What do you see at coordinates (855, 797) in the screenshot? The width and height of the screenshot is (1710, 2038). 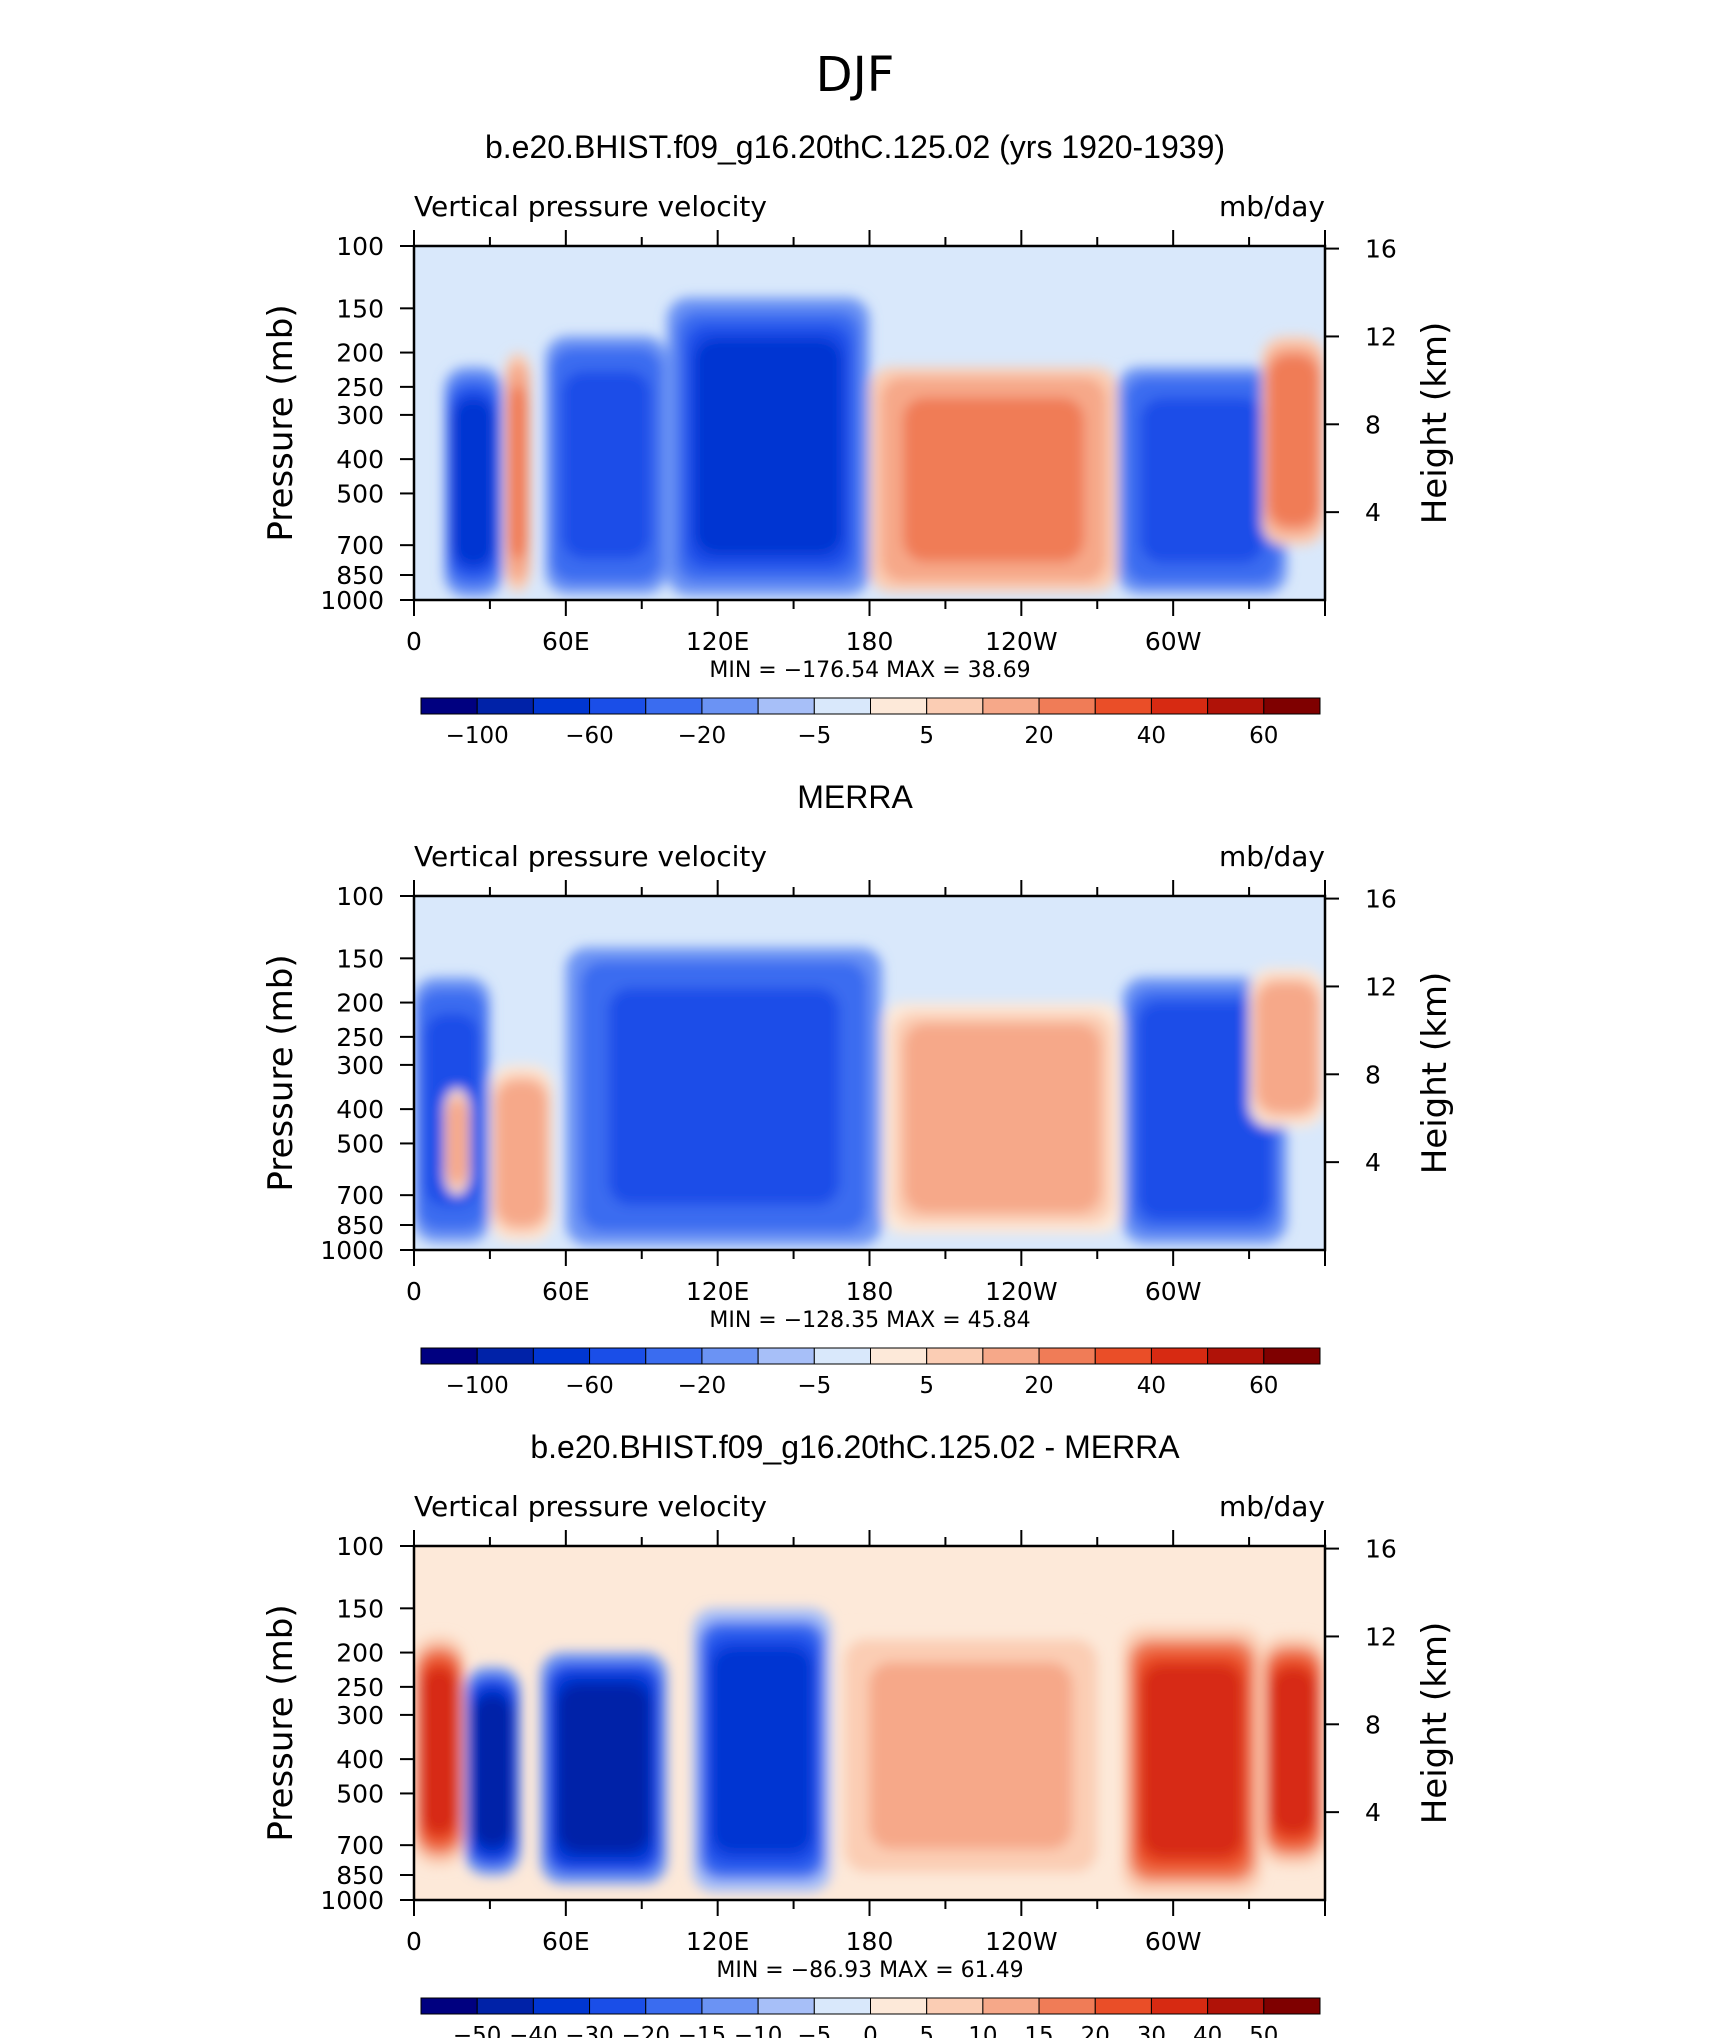 I see `panel-title: MERRA` at bounding box center [855, 797].